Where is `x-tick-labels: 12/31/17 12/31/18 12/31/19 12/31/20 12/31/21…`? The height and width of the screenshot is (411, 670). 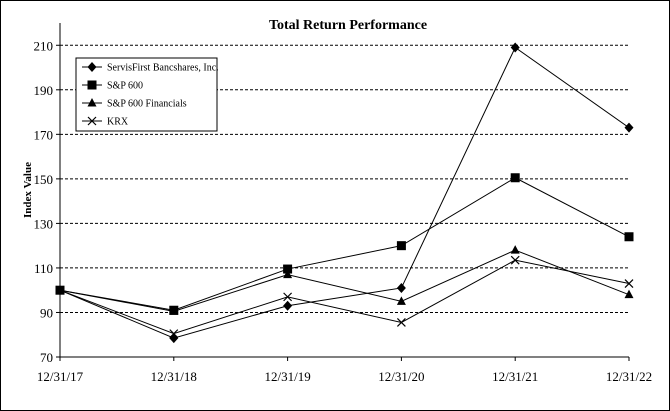
x-tick-labels: 12/31/17 12/31/18 12/31/19 12/31/20 12/31/21… is located at coordinates (344, 376).